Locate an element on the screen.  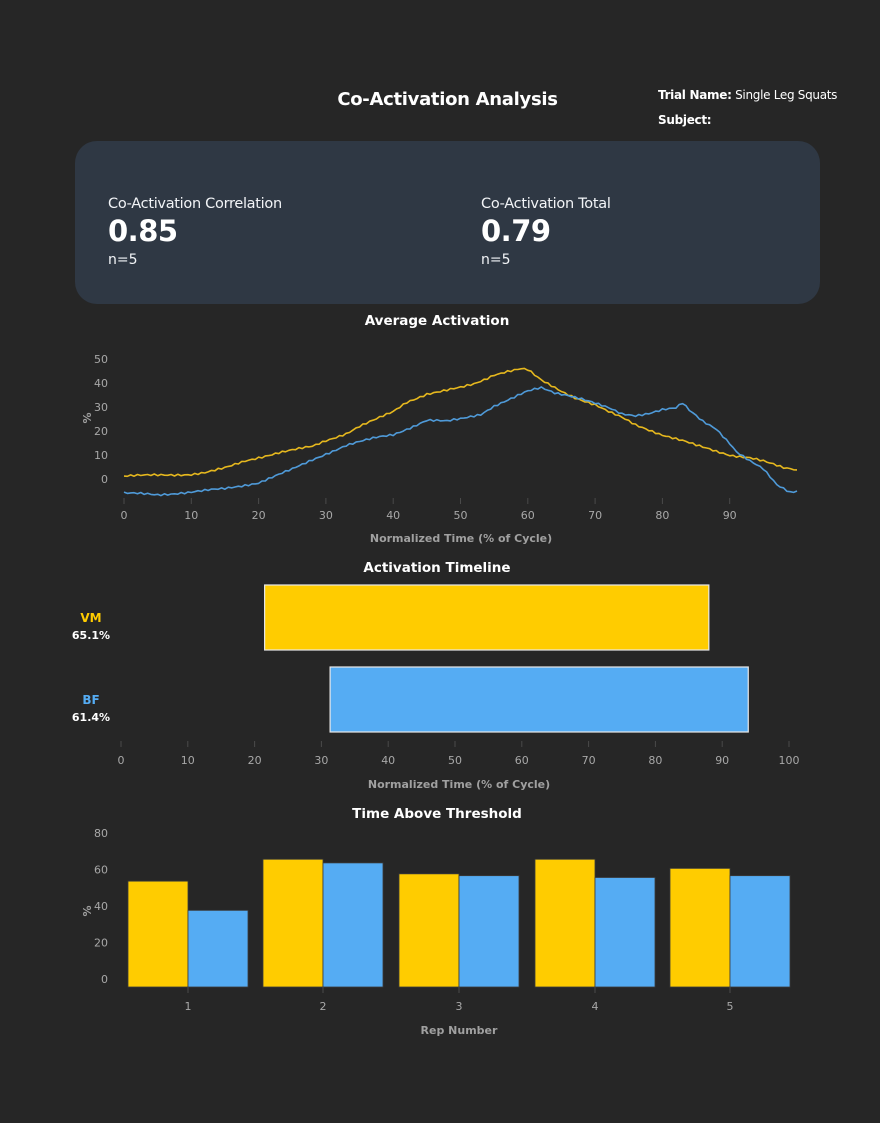
trial-name-info: Trial Name: Single Leg Squats is located at coordinates (747, 95).